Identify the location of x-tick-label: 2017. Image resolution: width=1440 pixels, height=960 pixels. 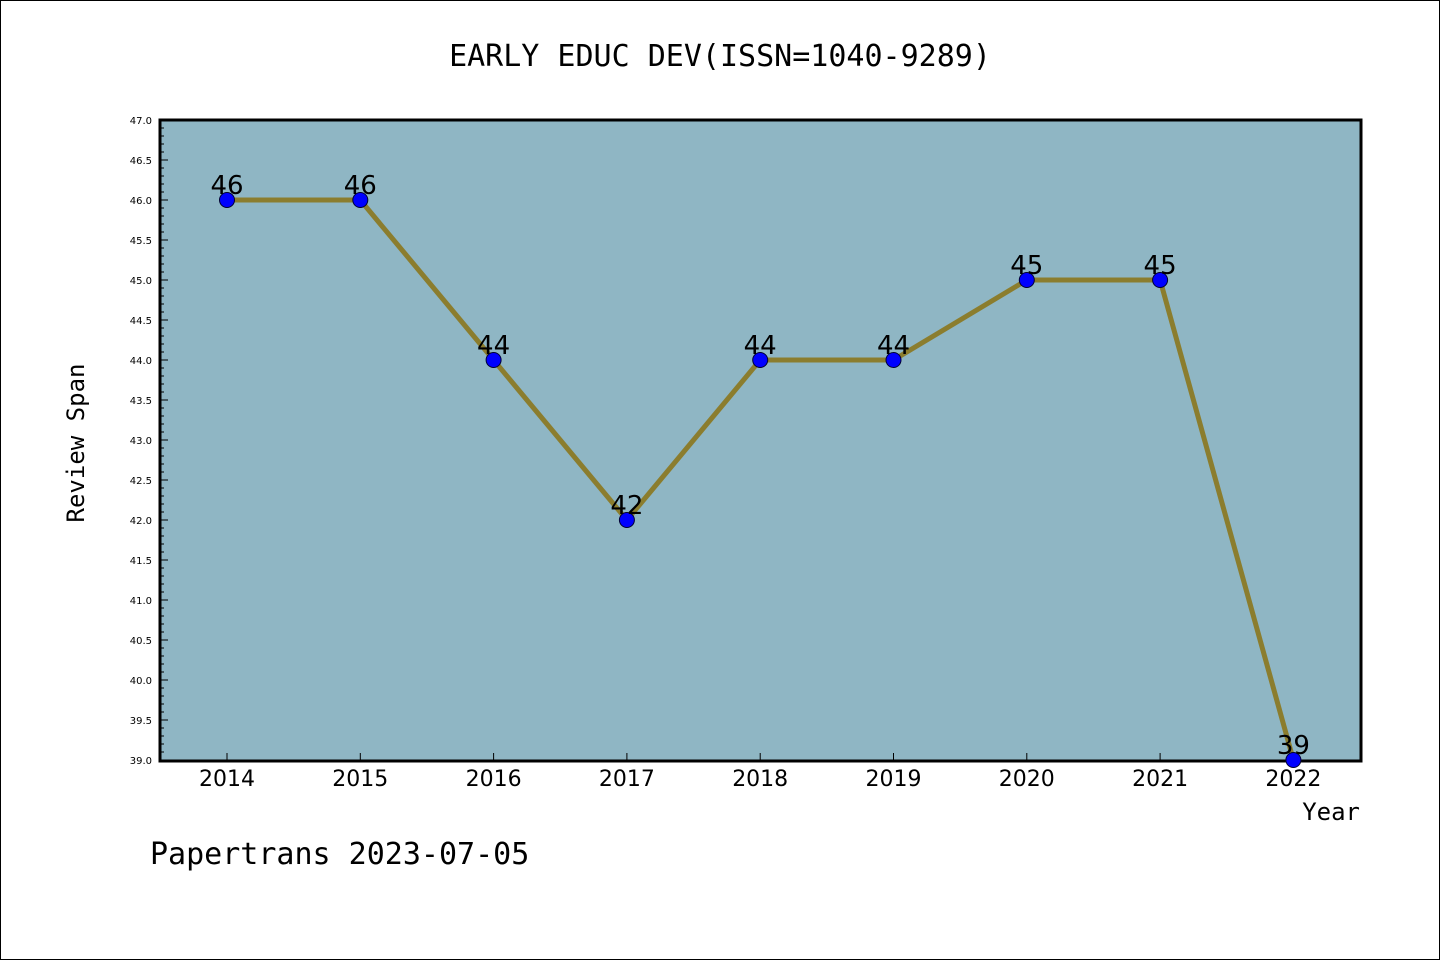
(627, 779).